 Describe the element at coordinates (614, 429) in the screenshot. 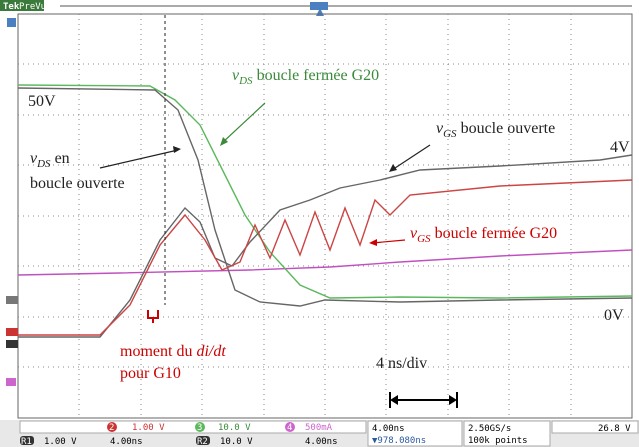

I see `trigger-level: 26.8 V` at that location.